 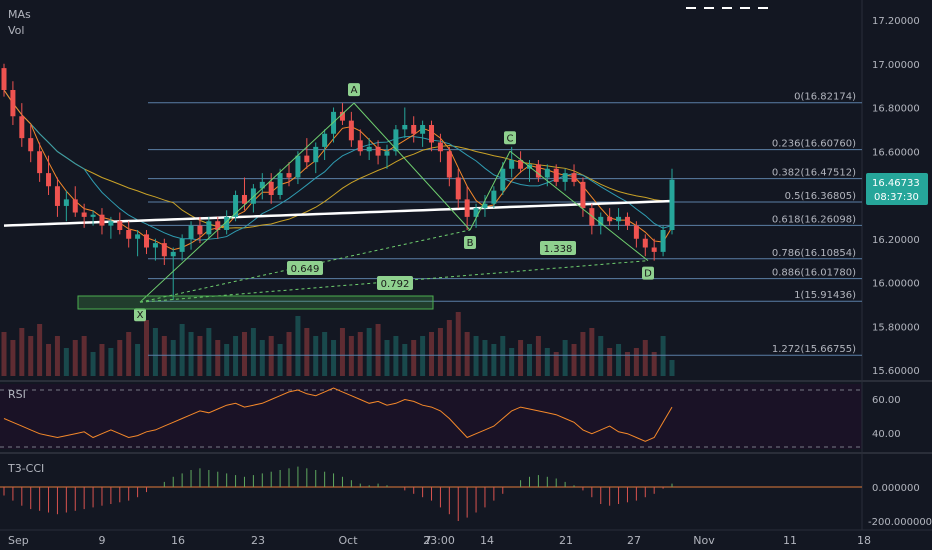 What do you see at coordinates (338, 493) in the screenshot?
I see `cci-histogram` at bounding box center [338, 493].